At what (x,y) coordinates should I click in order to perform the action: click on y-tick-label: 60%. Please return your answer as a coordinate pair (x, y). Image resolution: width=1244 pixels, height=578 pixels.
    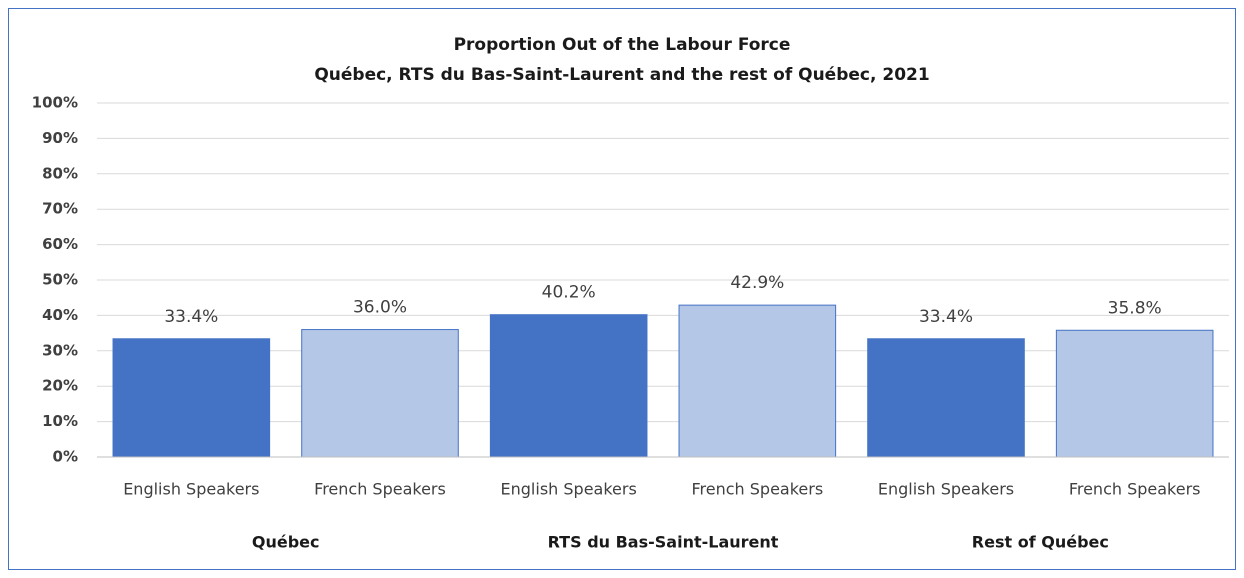
    Looking at the image, I should click on (60, 244).